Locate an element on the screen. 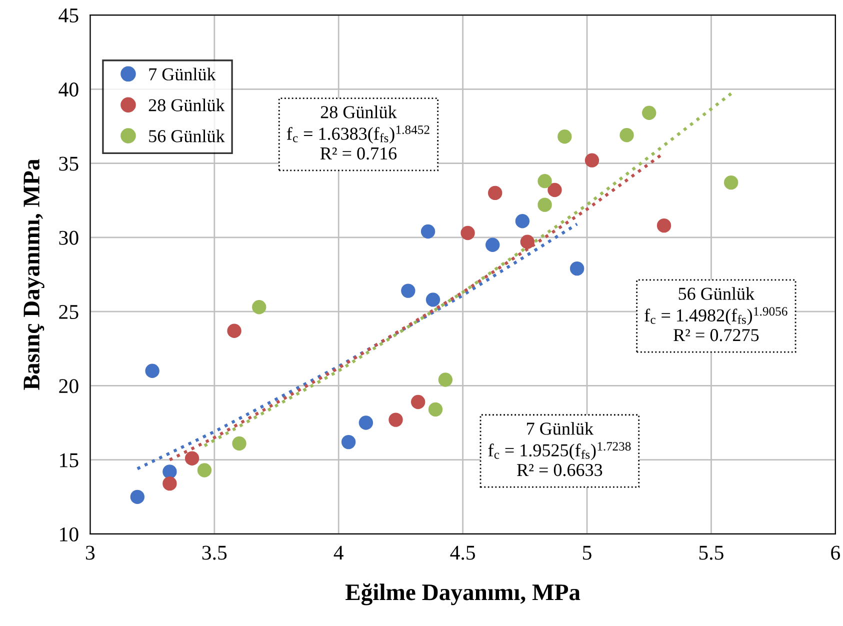 The image size is (843, 626). x-axis-title: Eğilme Dayanımı, MPa is located at coordinates (462, 594).